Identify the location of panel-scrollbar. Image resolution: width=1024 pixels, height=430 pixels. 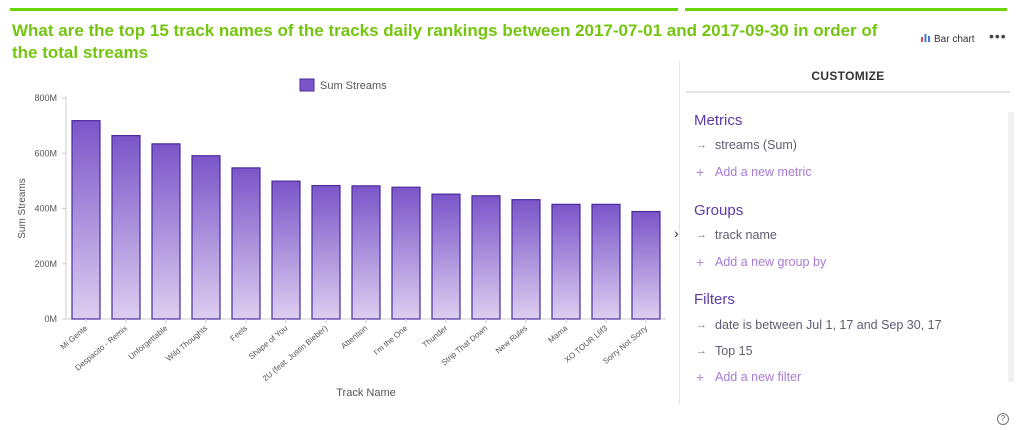
(1011, 247).